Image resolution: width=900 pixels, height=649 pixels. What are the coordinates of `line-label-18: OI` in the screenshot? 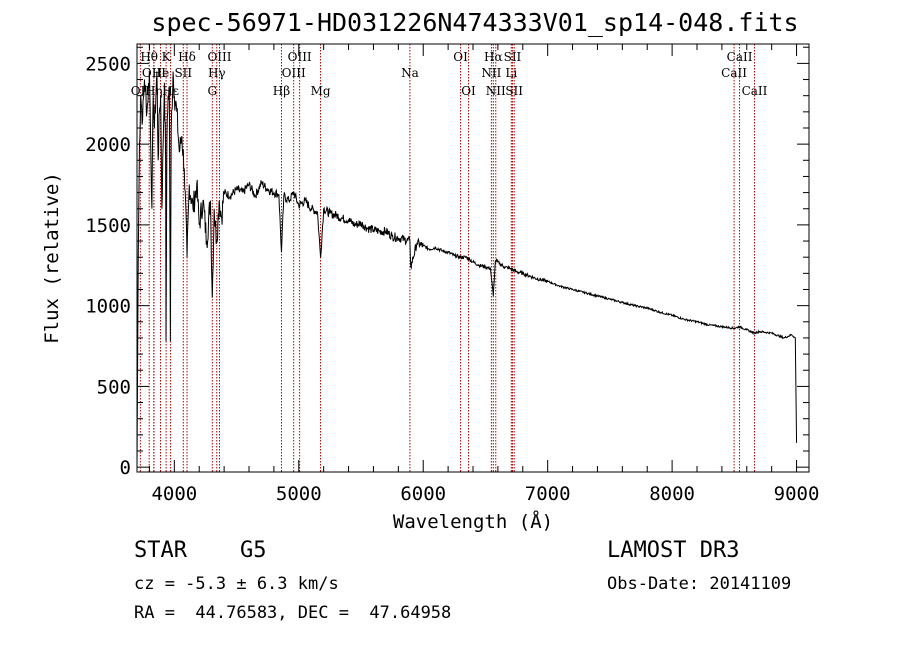 It's located at (468, 91).